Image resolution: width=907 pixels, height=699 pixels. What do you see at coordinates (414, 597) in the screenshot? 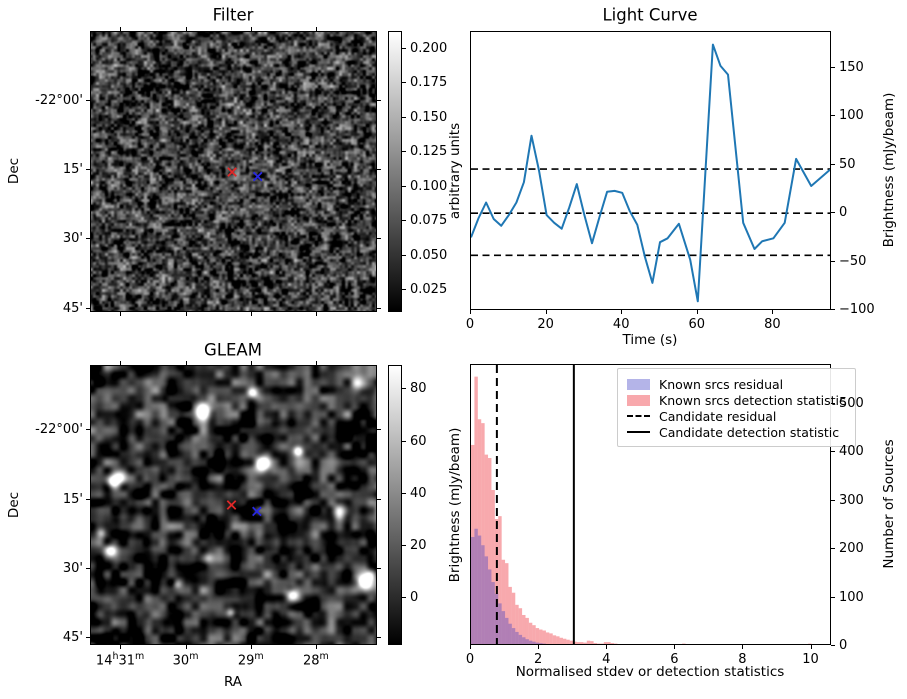
I see `colorbar-tick-label: 0` at bounding box center [414, 597].